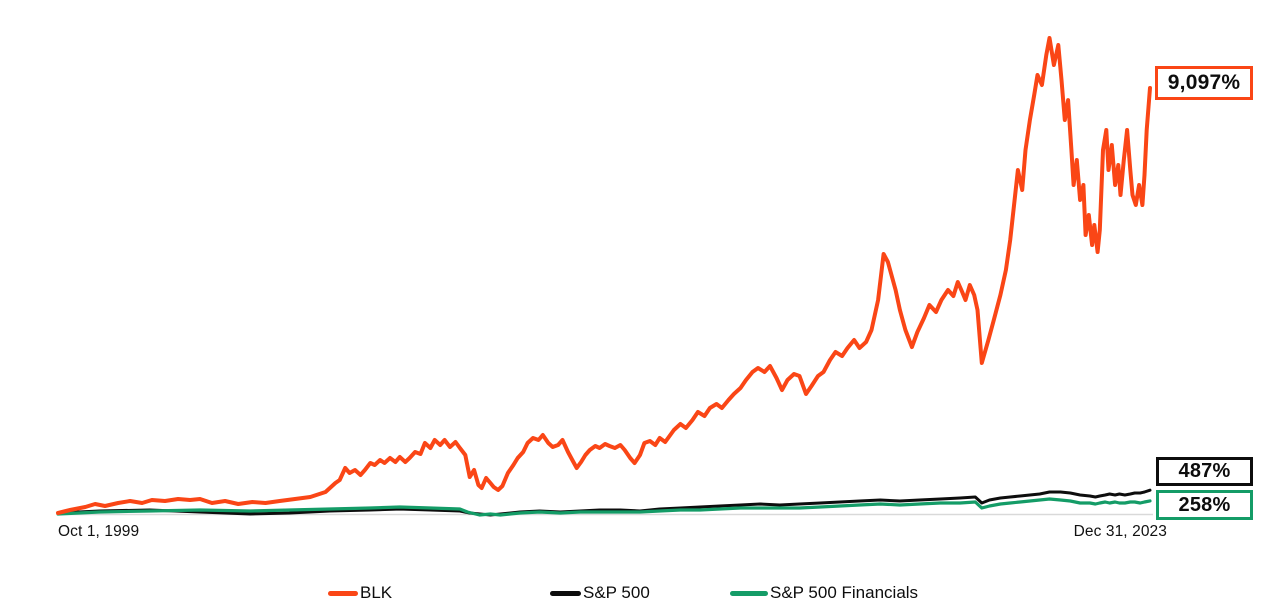  Describe the element at coordinates (376, 592) in the screenshot. I see `legend-label-blk: BLK` at that location.